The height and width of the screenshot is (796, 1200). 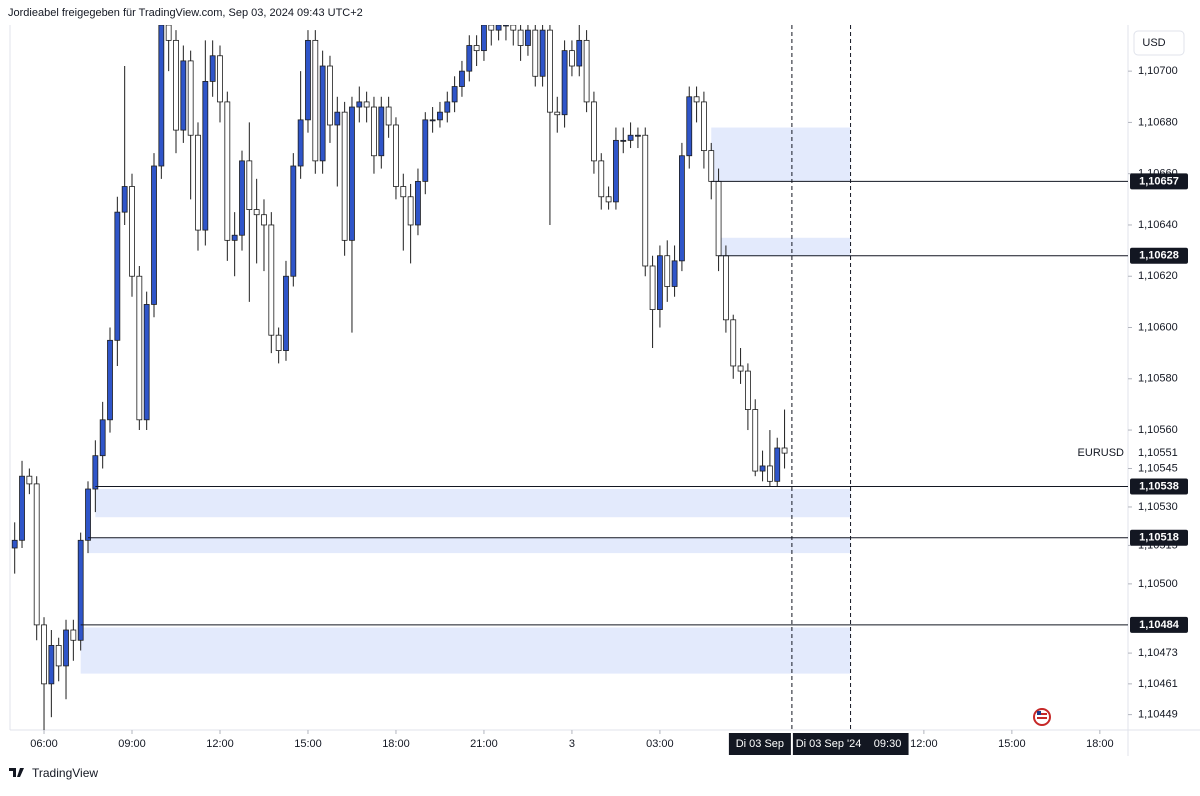 What do you see at coordinates (65, 773) in the screenshot?
I see `footer: TradingView` at bounding box center [65, 773].